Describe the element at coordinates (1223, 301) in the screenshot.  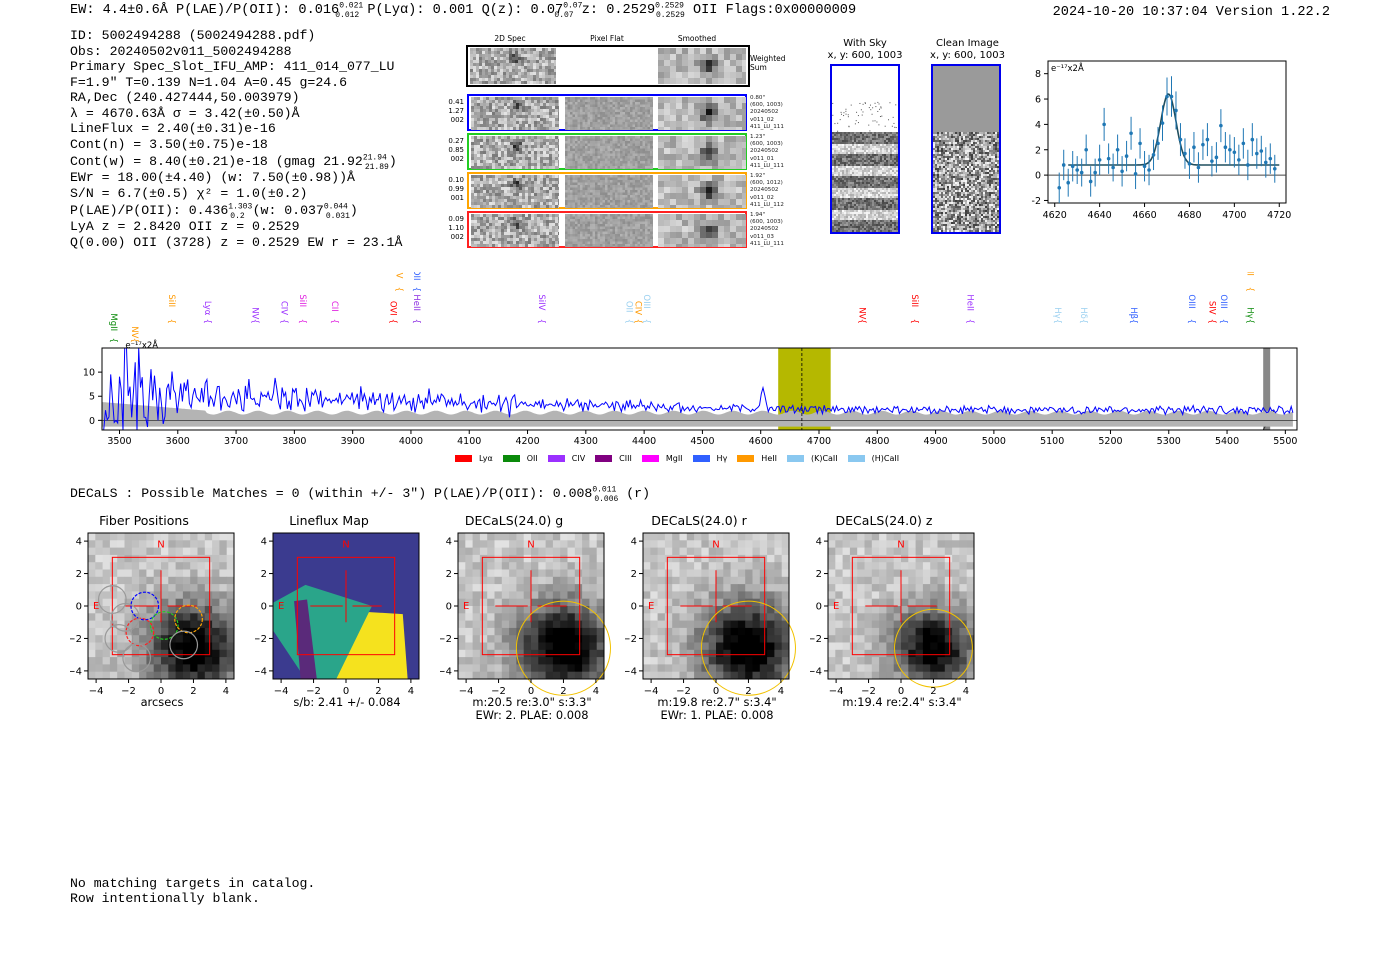
I see `spectrum-line-marker-label: OIII` at that location.